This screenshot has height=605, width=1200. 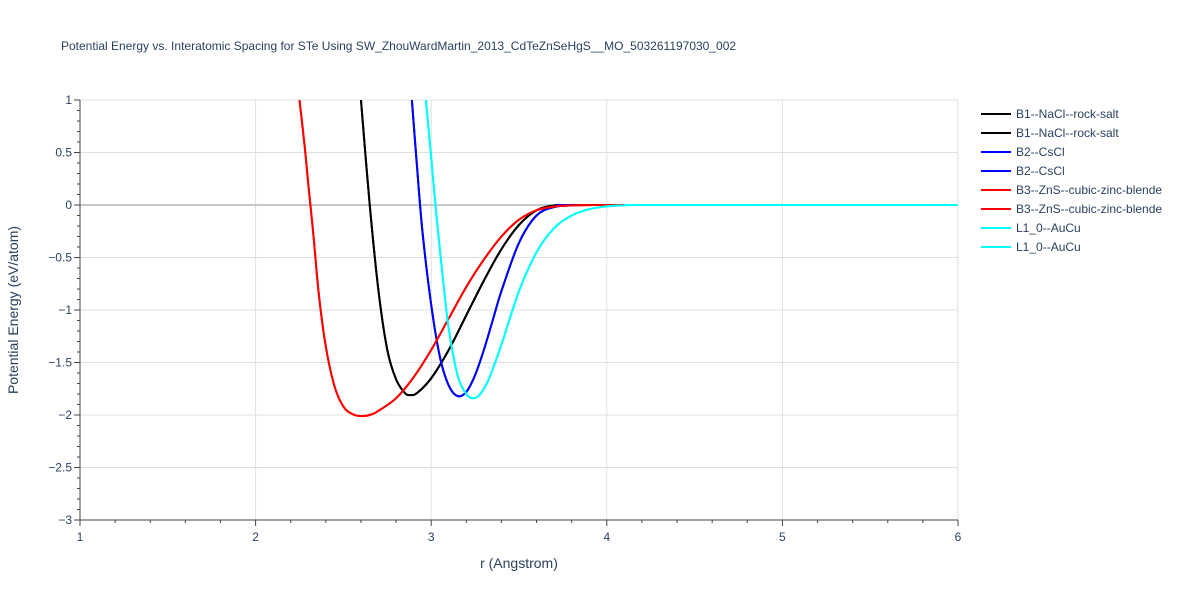 I want to click on y-tick-label: −2.5, so click(x=60, y=468).